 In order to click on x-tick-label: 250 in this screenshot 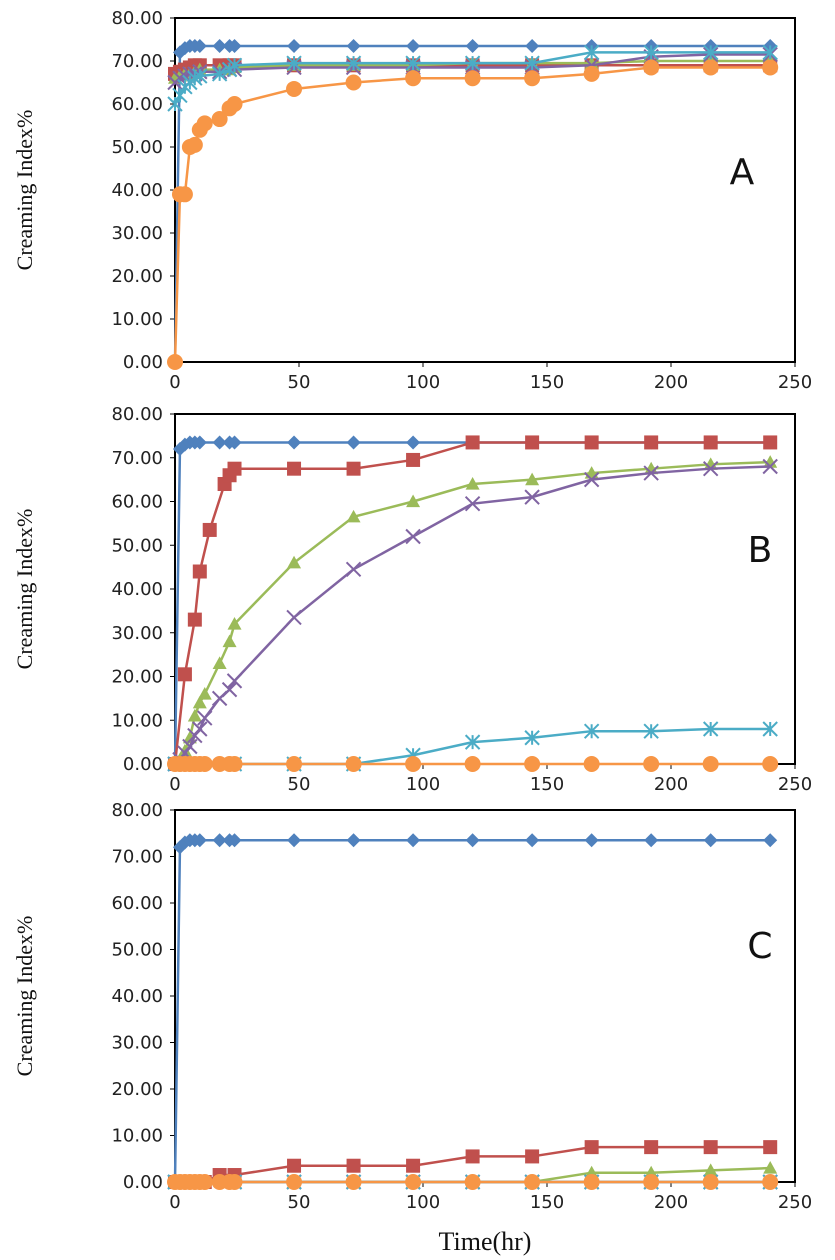, I will do `click(795, 784)`.